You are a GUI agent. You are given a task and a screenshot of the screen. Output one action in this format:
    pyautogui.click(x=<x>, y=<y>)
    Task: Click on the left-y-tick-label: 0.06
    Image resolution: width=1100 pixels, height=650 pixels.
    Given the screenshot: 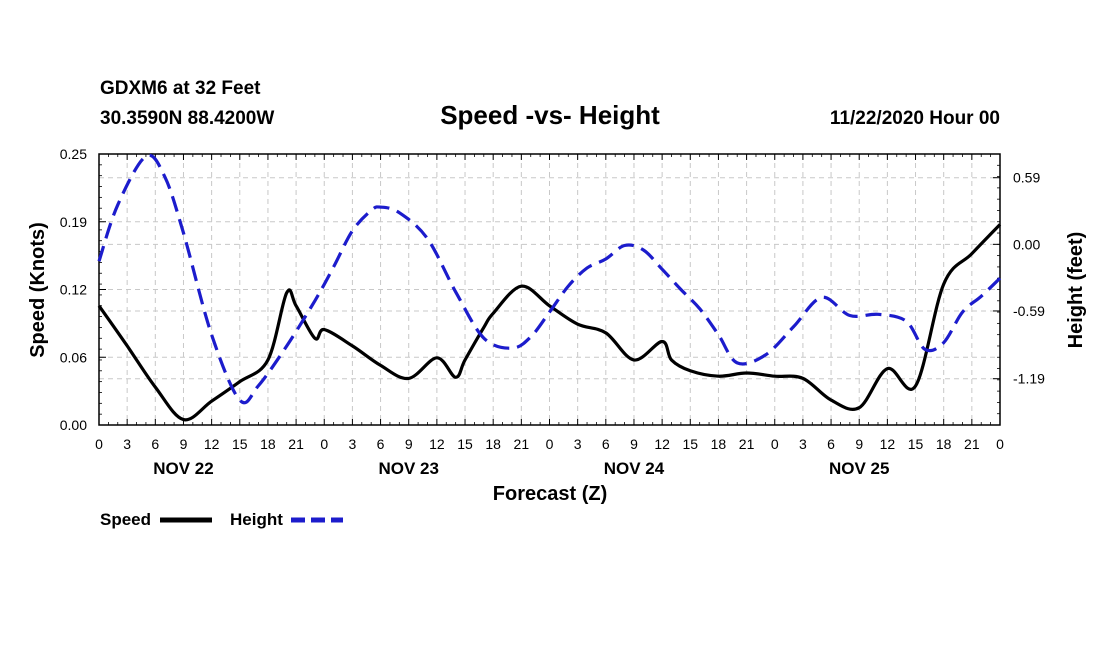 What is the action you would take?
    pyautogui.click(x=73, y=357)
    